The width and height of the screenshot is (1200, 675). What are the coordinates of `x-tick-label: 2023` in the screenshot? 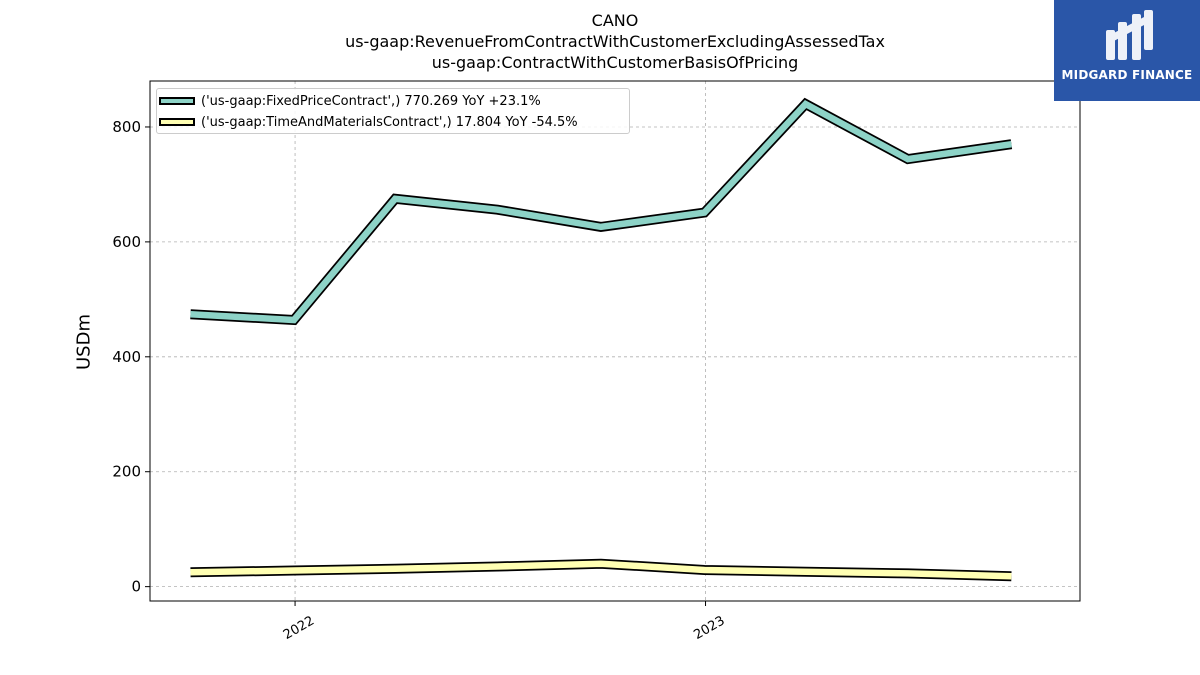 It's located at (709, 628).